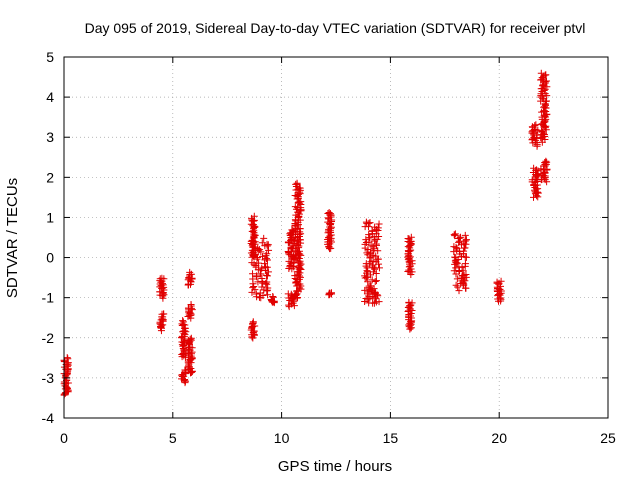  Describe the element at coordinates (48, 298) in the screenshot. I see `y-tick-label: -1` at that location.